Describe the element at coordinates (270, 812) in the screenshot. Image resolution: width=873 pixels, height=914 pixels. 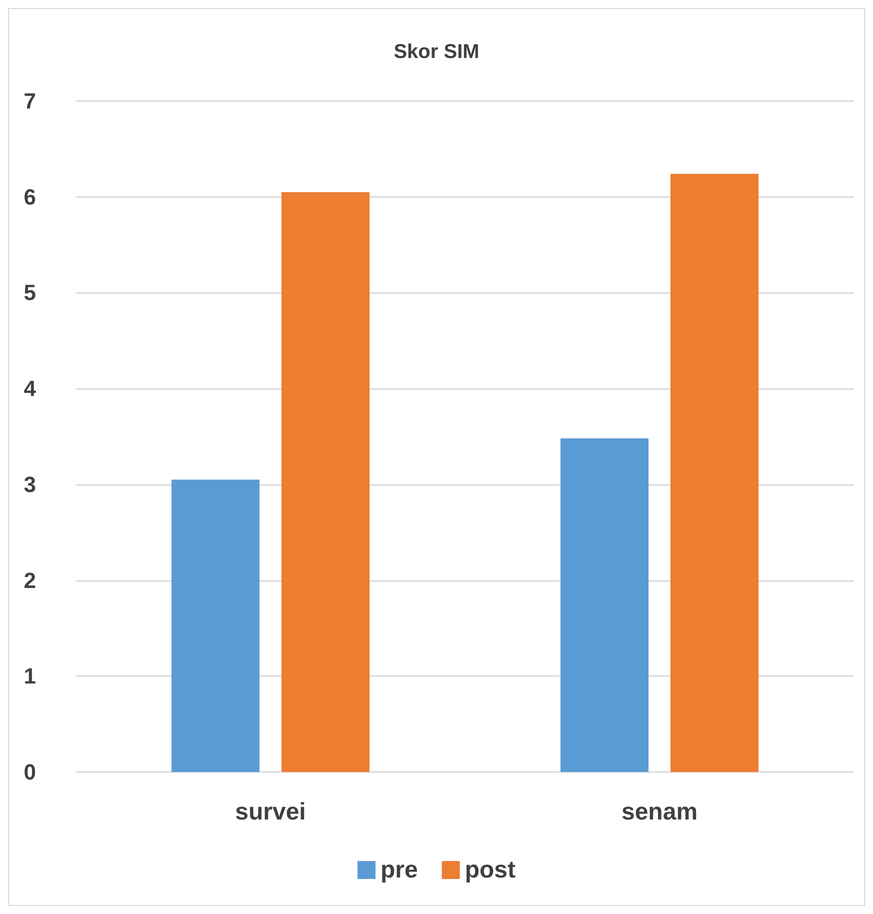
I see `x-tick-label: survei` at that location.